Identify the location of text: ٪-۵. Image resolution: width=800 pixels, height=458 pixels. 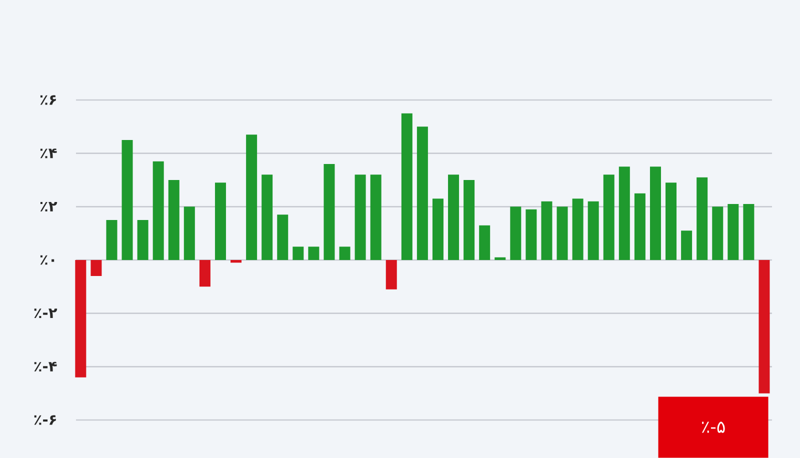
(713, 427).